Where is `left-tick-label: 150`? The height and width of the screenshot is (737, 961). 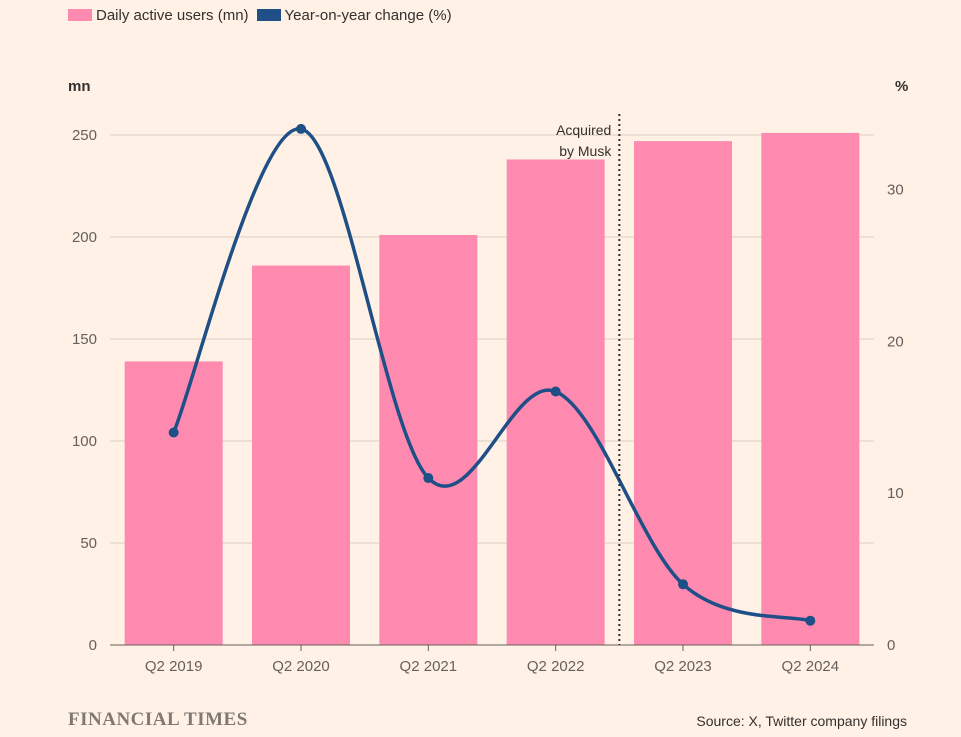
left-tick-label: 150 is located at coordinates (84, 339).